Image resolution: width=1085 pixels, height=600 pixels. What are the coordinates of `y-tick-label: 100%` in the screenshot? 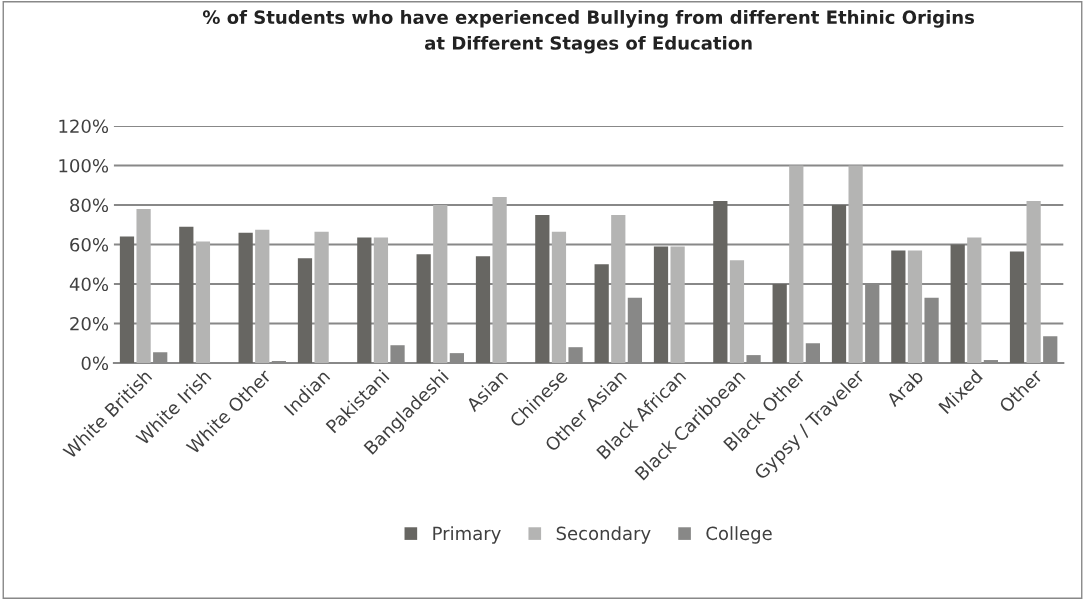 It's located at (84, 165).